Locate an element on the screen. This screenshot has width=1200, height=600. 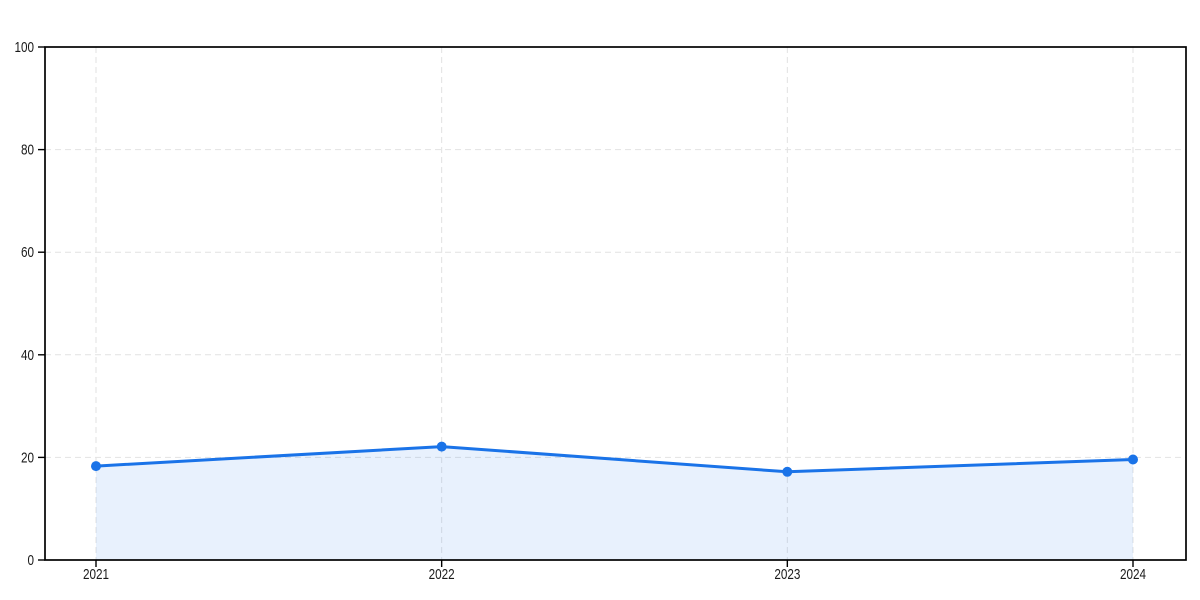
y-tick-label-80: 80 is located at coordinates (27, 150).